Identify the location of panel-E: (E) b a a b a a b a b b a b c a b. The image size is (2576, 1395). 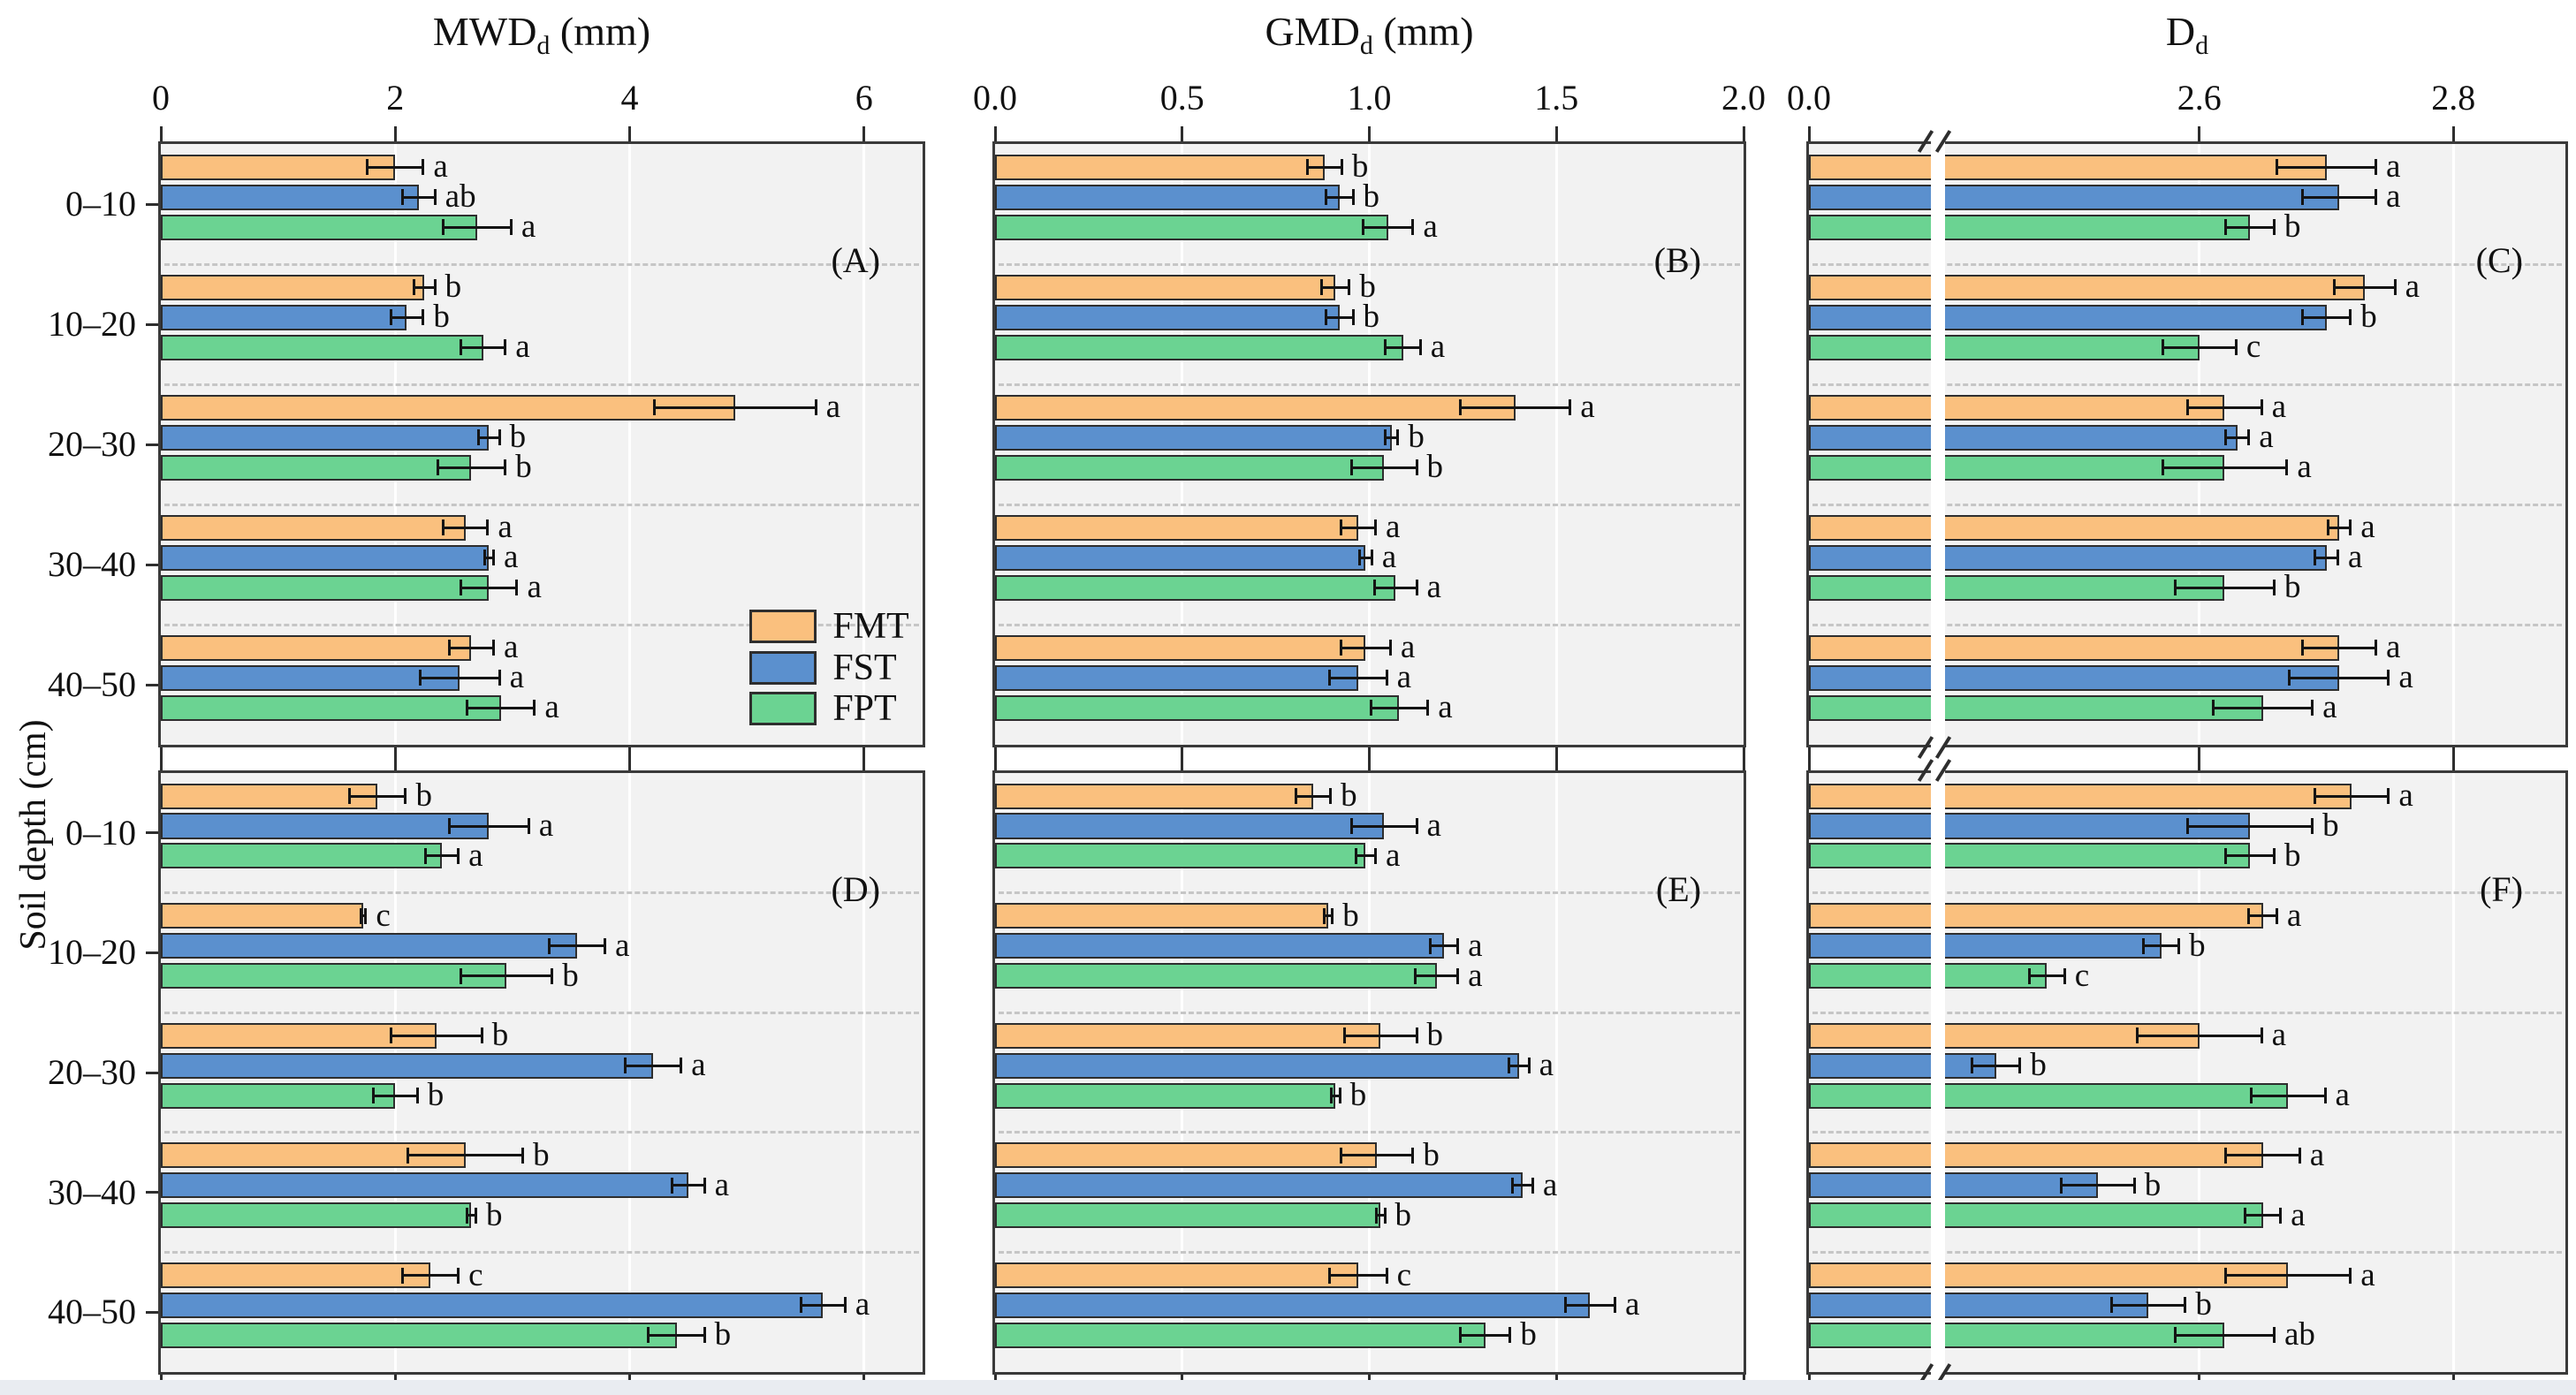
(1369, 1072).